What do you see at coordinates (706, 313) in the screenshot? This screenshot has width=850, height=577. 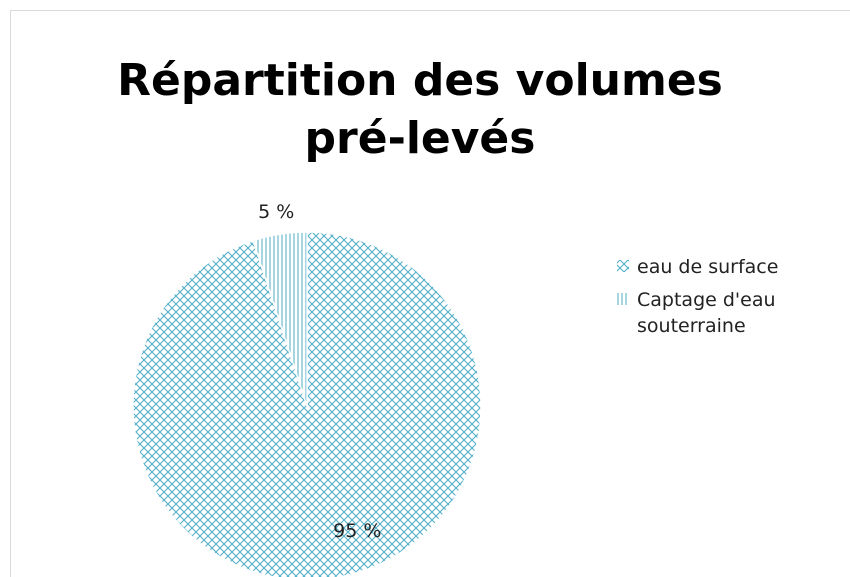 I see `legend-label: Captage d'eau souterraine` at bounding box center [706, 313].